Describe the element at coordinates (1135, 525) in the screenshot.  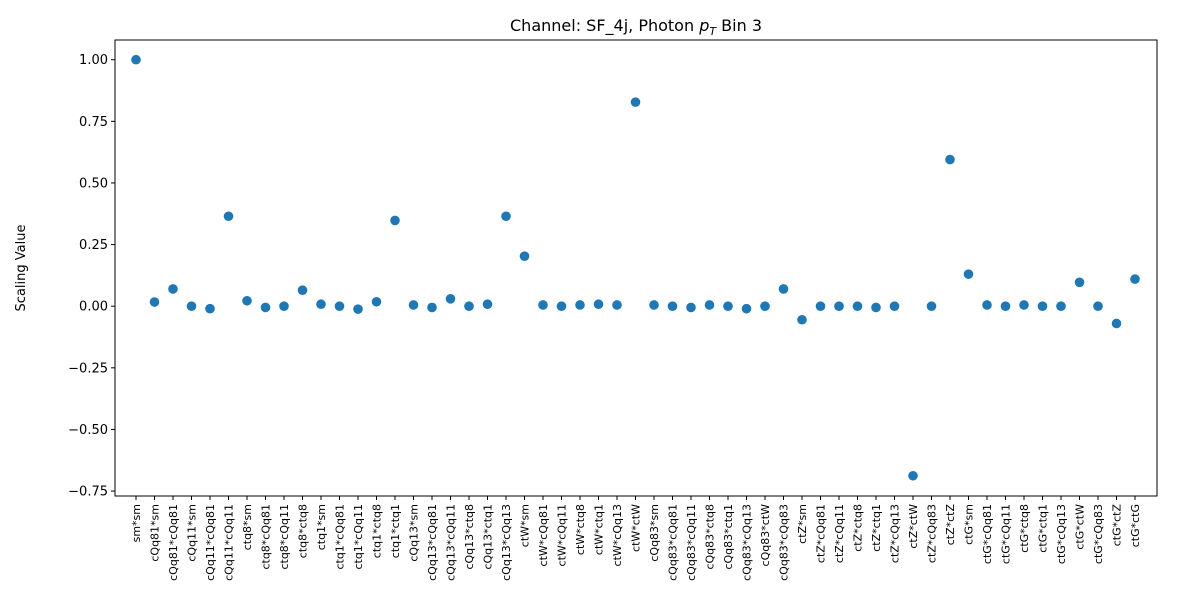
I see `x-tick-label: ctG*ctG` at that location.